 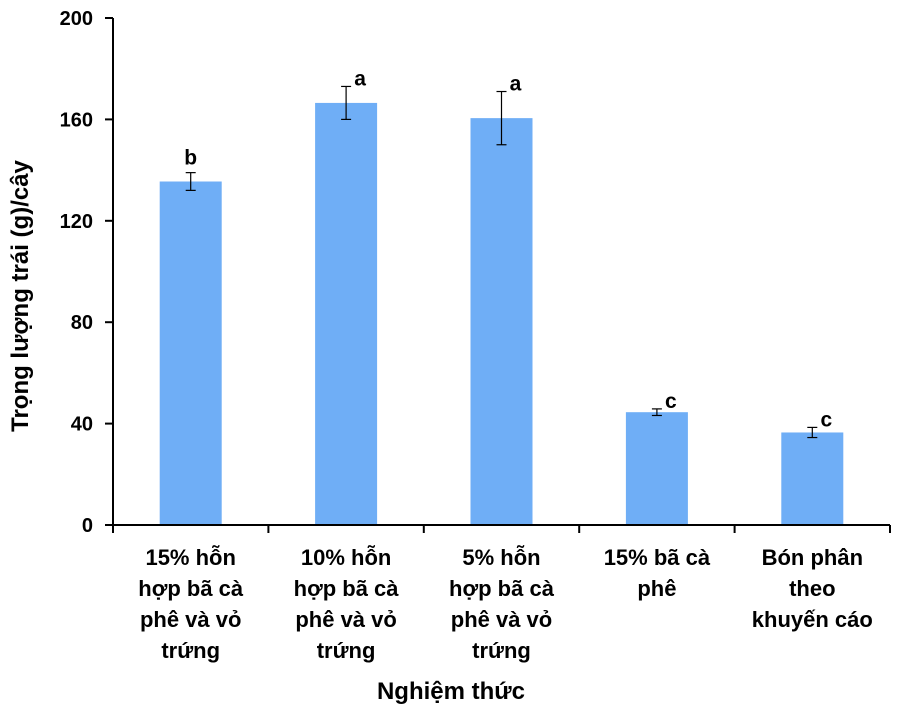 What do you see at coordinates (82, 323) in the screenshot?
I see `y-tick-label: 80` at bounding box center [82, 323].